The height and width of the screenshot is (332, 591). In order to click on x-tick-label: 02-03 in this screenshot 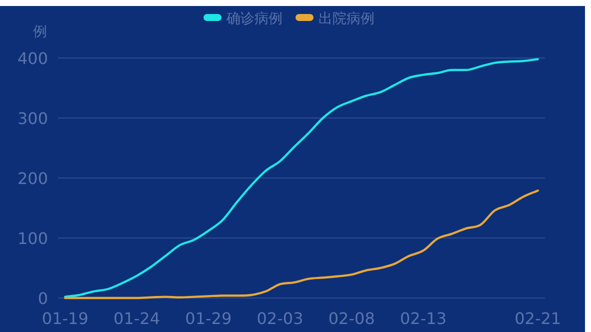, I will do `click(280, 318)`.